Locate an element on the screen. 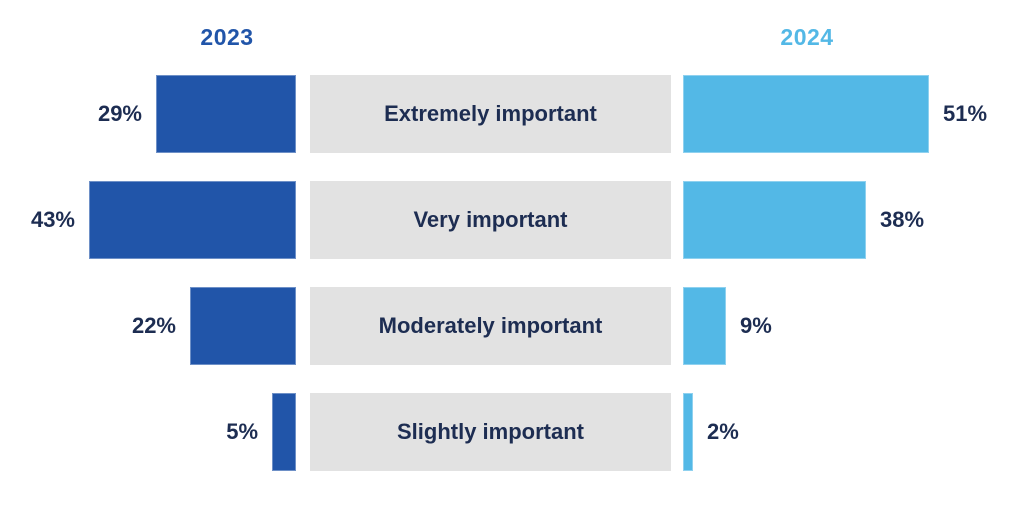 This screenshot has height=506, width=1024. bar-zone-2023: 5% is located at coordinates (148, 432).